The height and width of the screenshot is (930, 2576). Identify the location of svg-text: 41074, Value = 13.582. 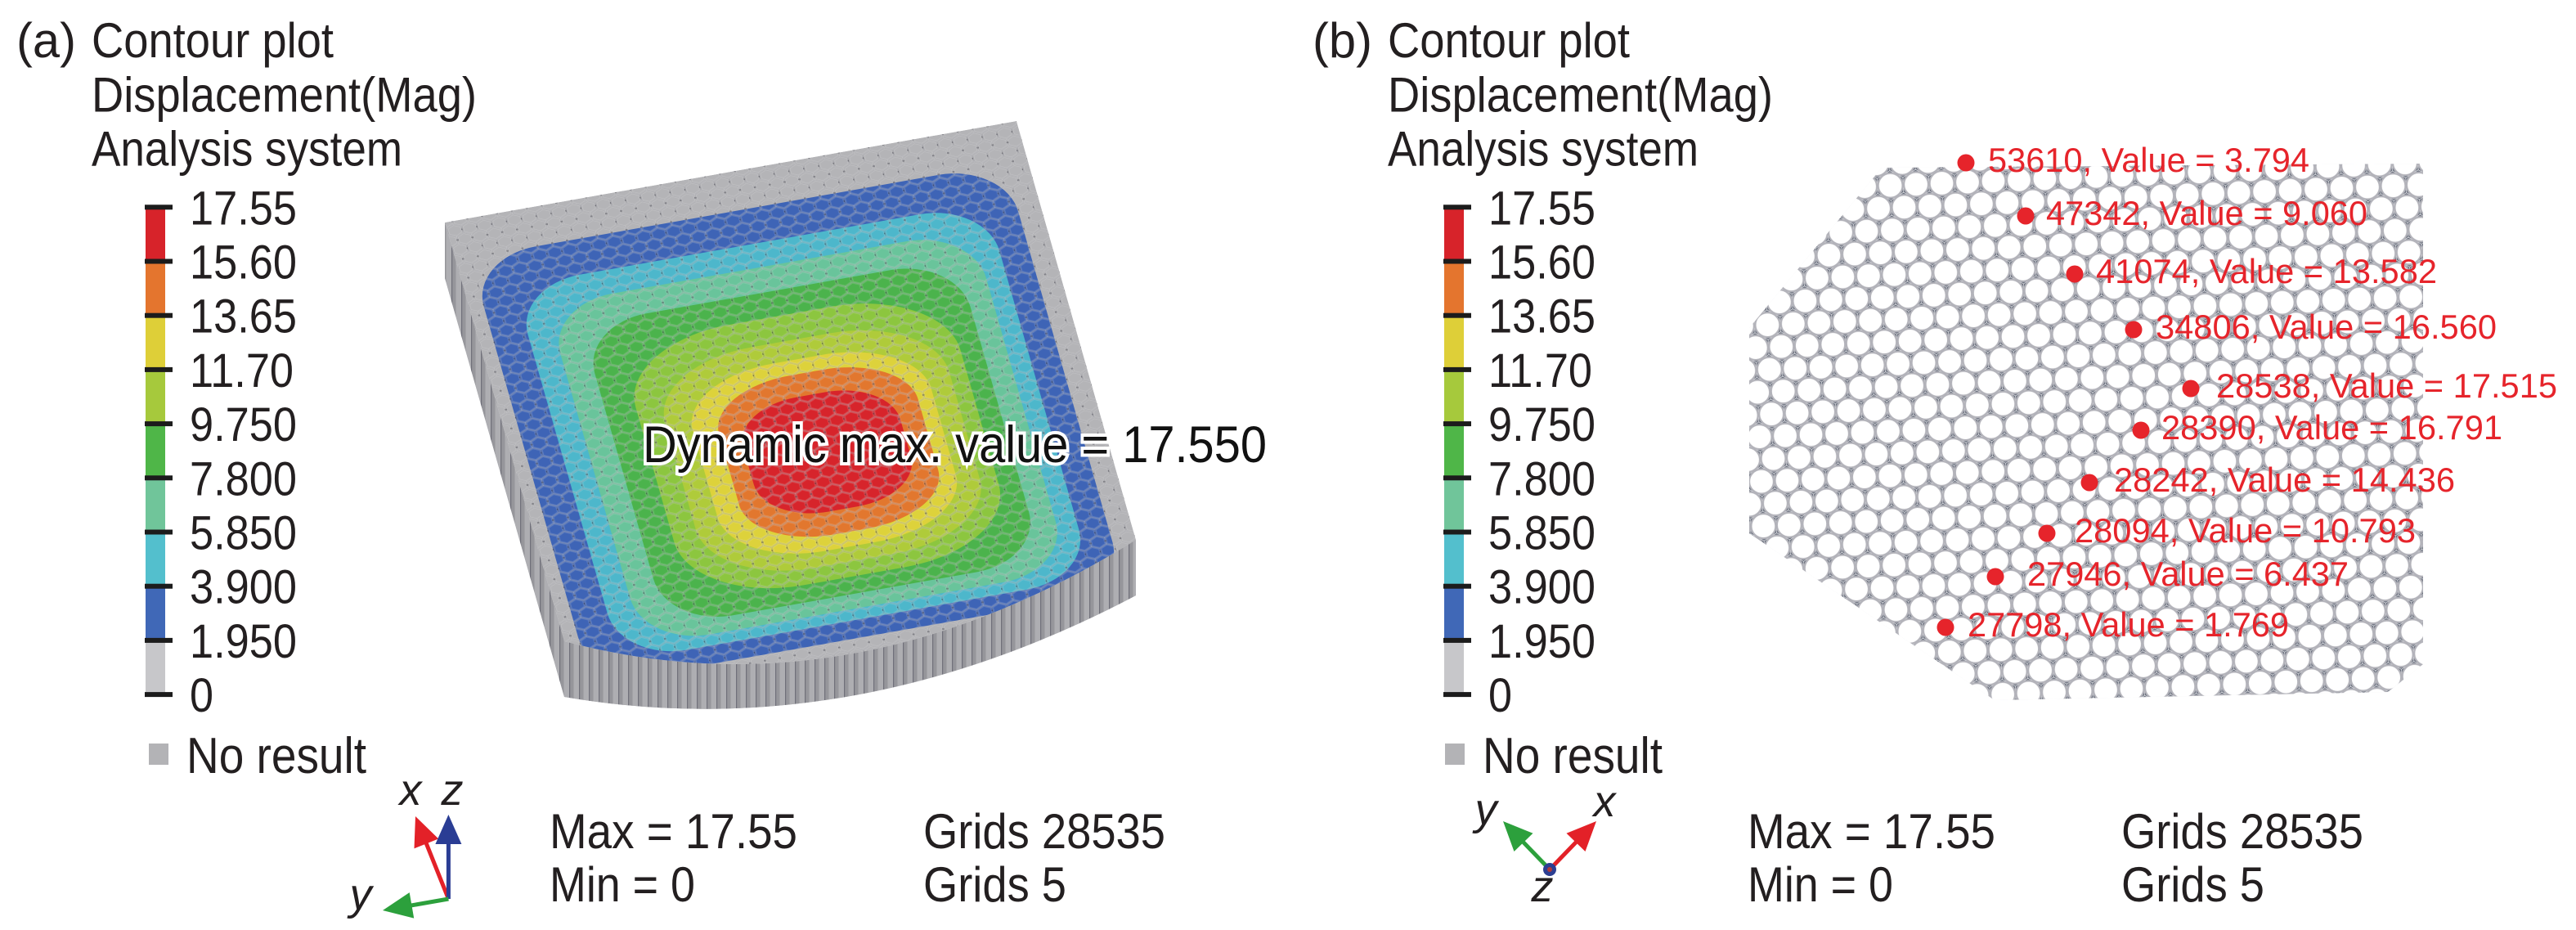
(2266, 271).